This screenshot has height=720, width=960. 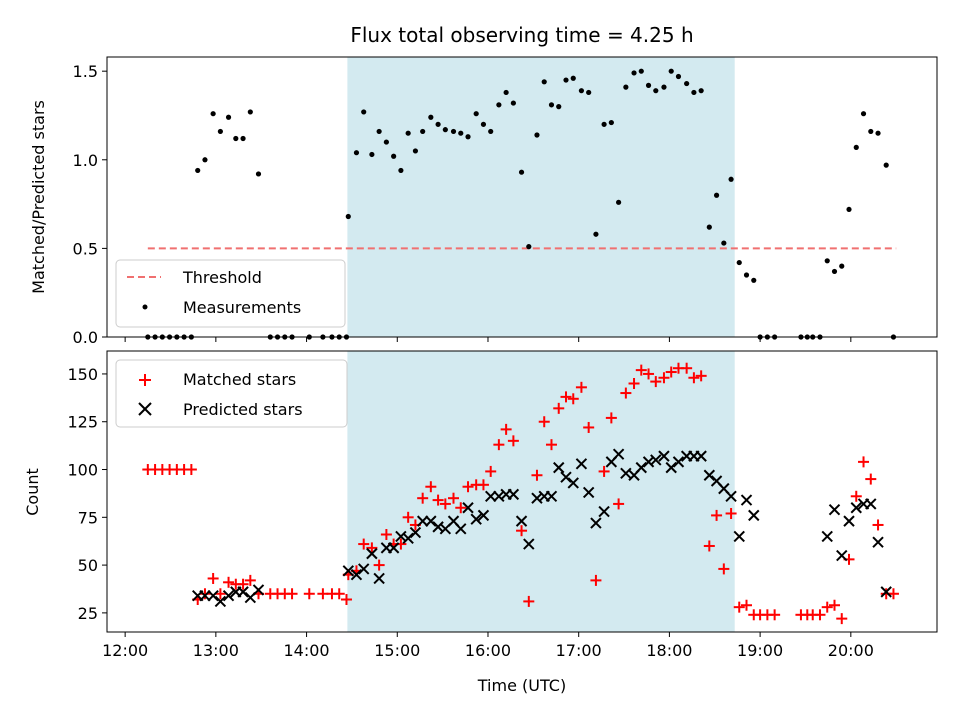 What do you see at coordinates (88, 613) in the screenshot?
I see `y-tick-label: 25` at bounding box center [88, 613].